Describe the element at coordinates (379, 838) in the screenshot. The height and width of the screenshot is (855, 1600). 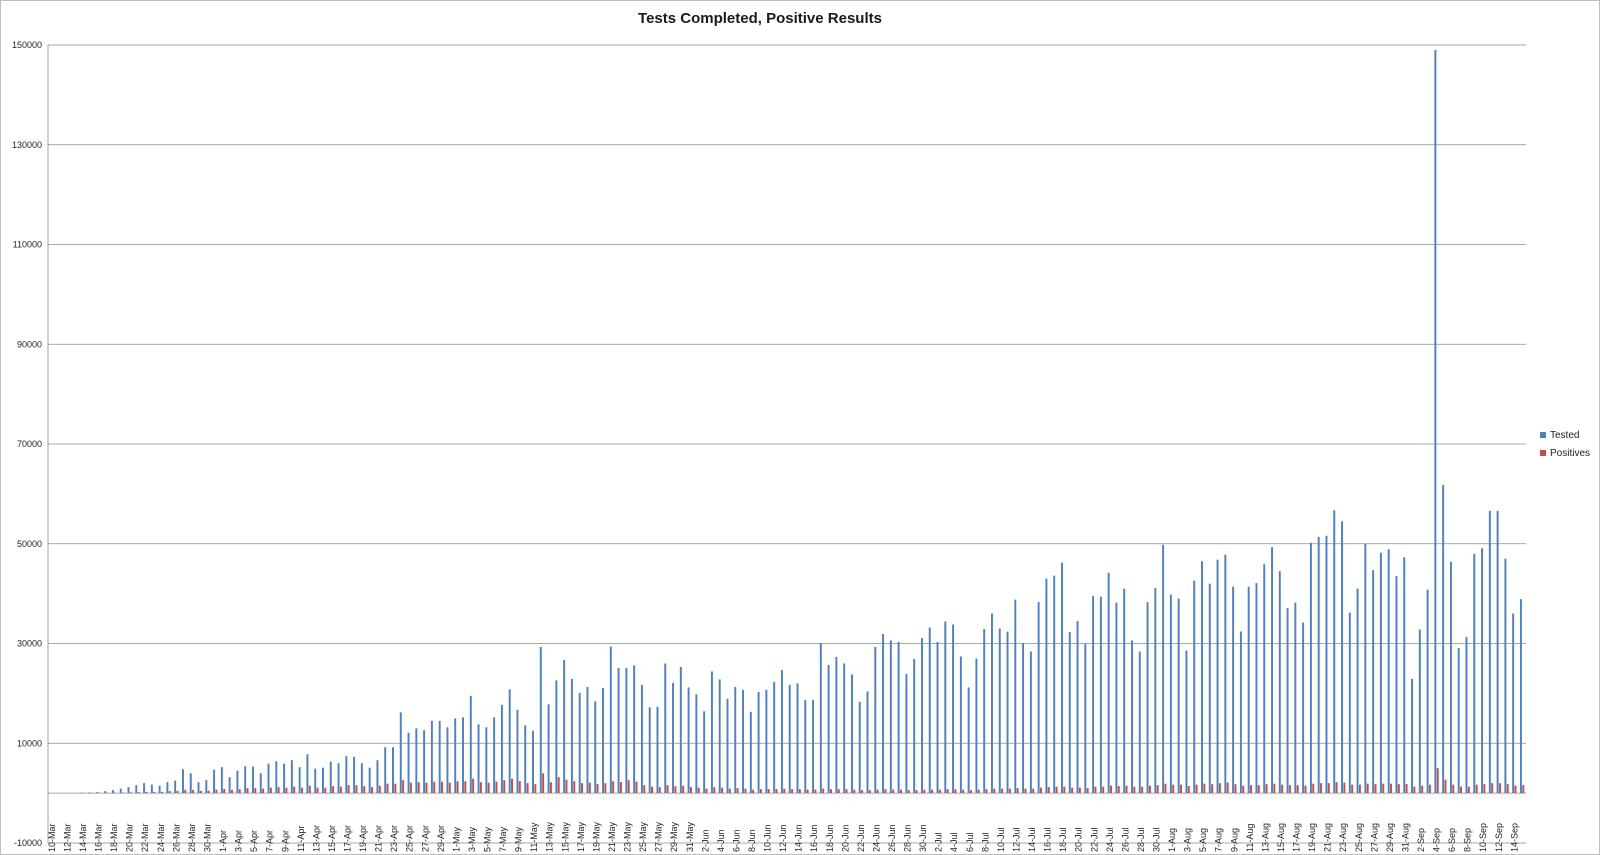
I see `x-tick-label: 21-Apr` at that location.